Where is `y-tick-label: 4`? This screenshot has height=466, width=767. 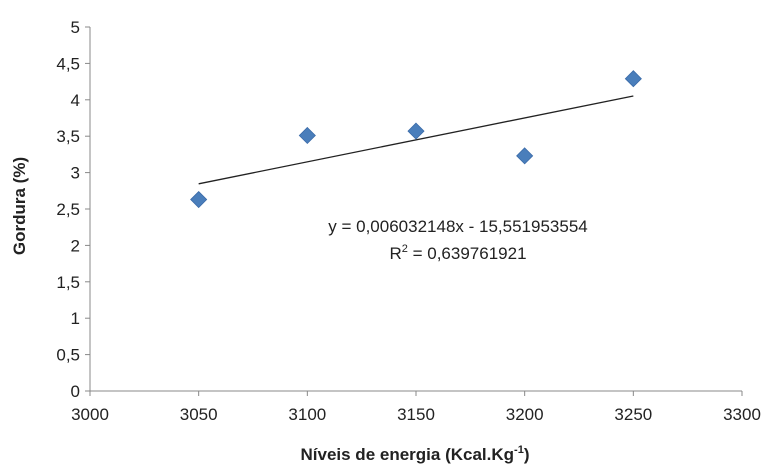
y-tick-label: 4 is located at coordinates (75, 100).